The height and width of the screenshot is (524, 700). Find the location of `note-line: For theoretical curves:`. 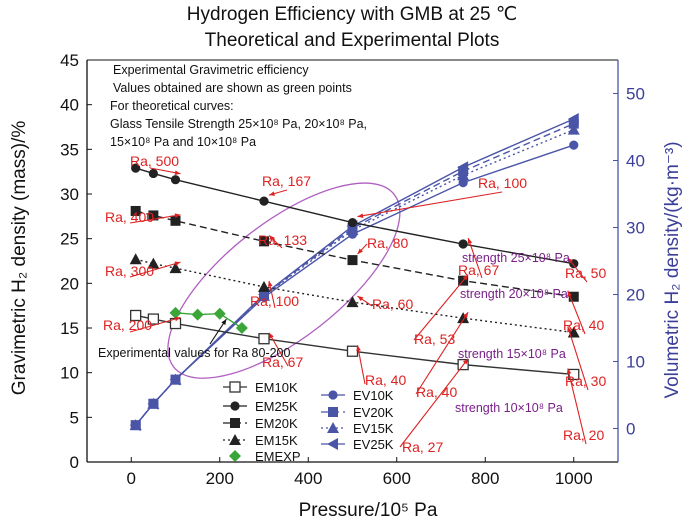

note-line: For theoretical curves: is located at coordinates (172, 106).